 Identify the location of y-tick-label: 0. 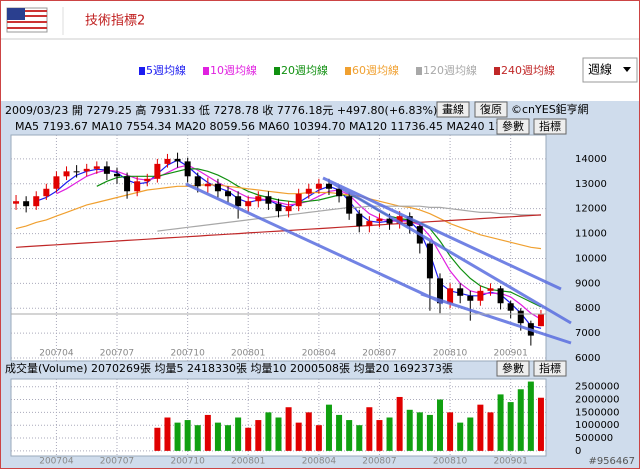
(578, 451).